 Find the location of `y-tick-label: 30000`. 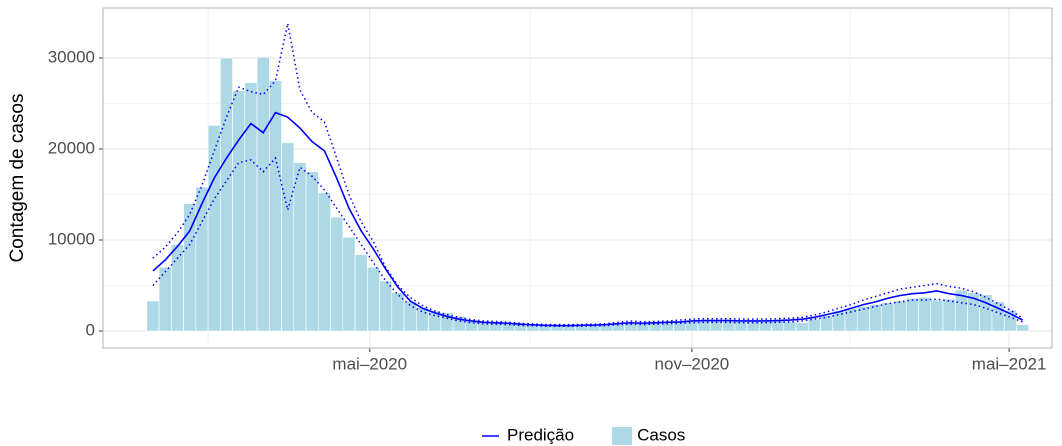

y-tick-label: 30000 is located at coordinates (71, 57).